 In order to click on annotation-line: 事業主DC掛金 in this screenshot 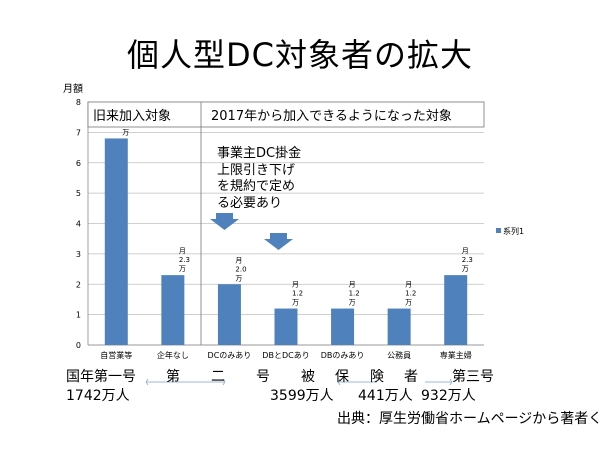, I will do `click(259, 153)`.